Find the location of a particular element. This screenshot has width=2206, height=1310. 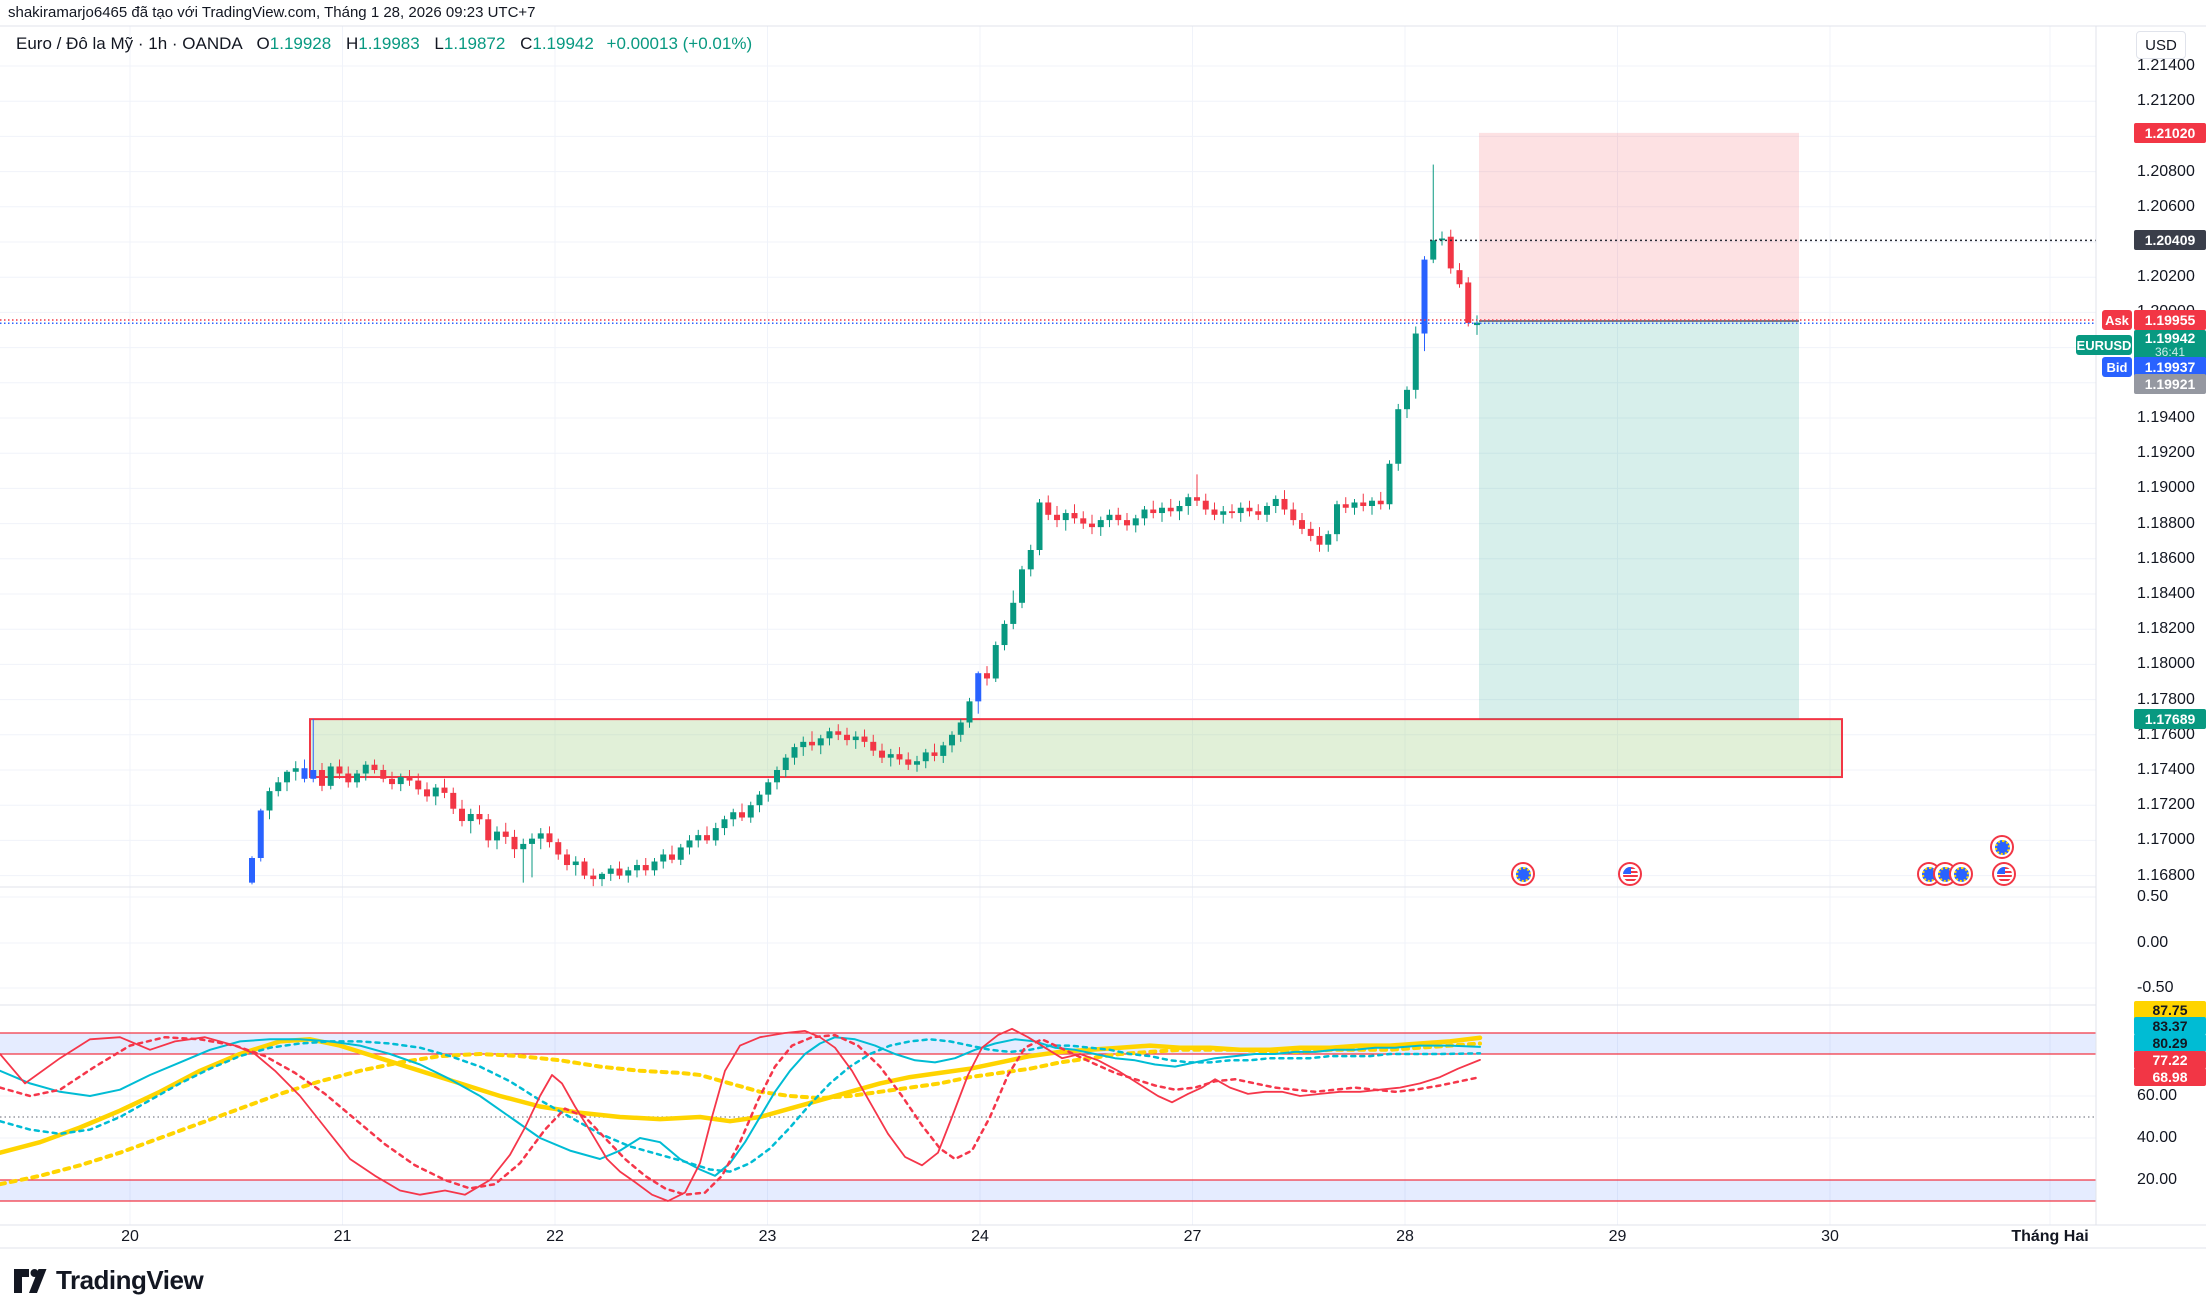

bar-countdown: 36:41 is located at coordinates (2170, 352).